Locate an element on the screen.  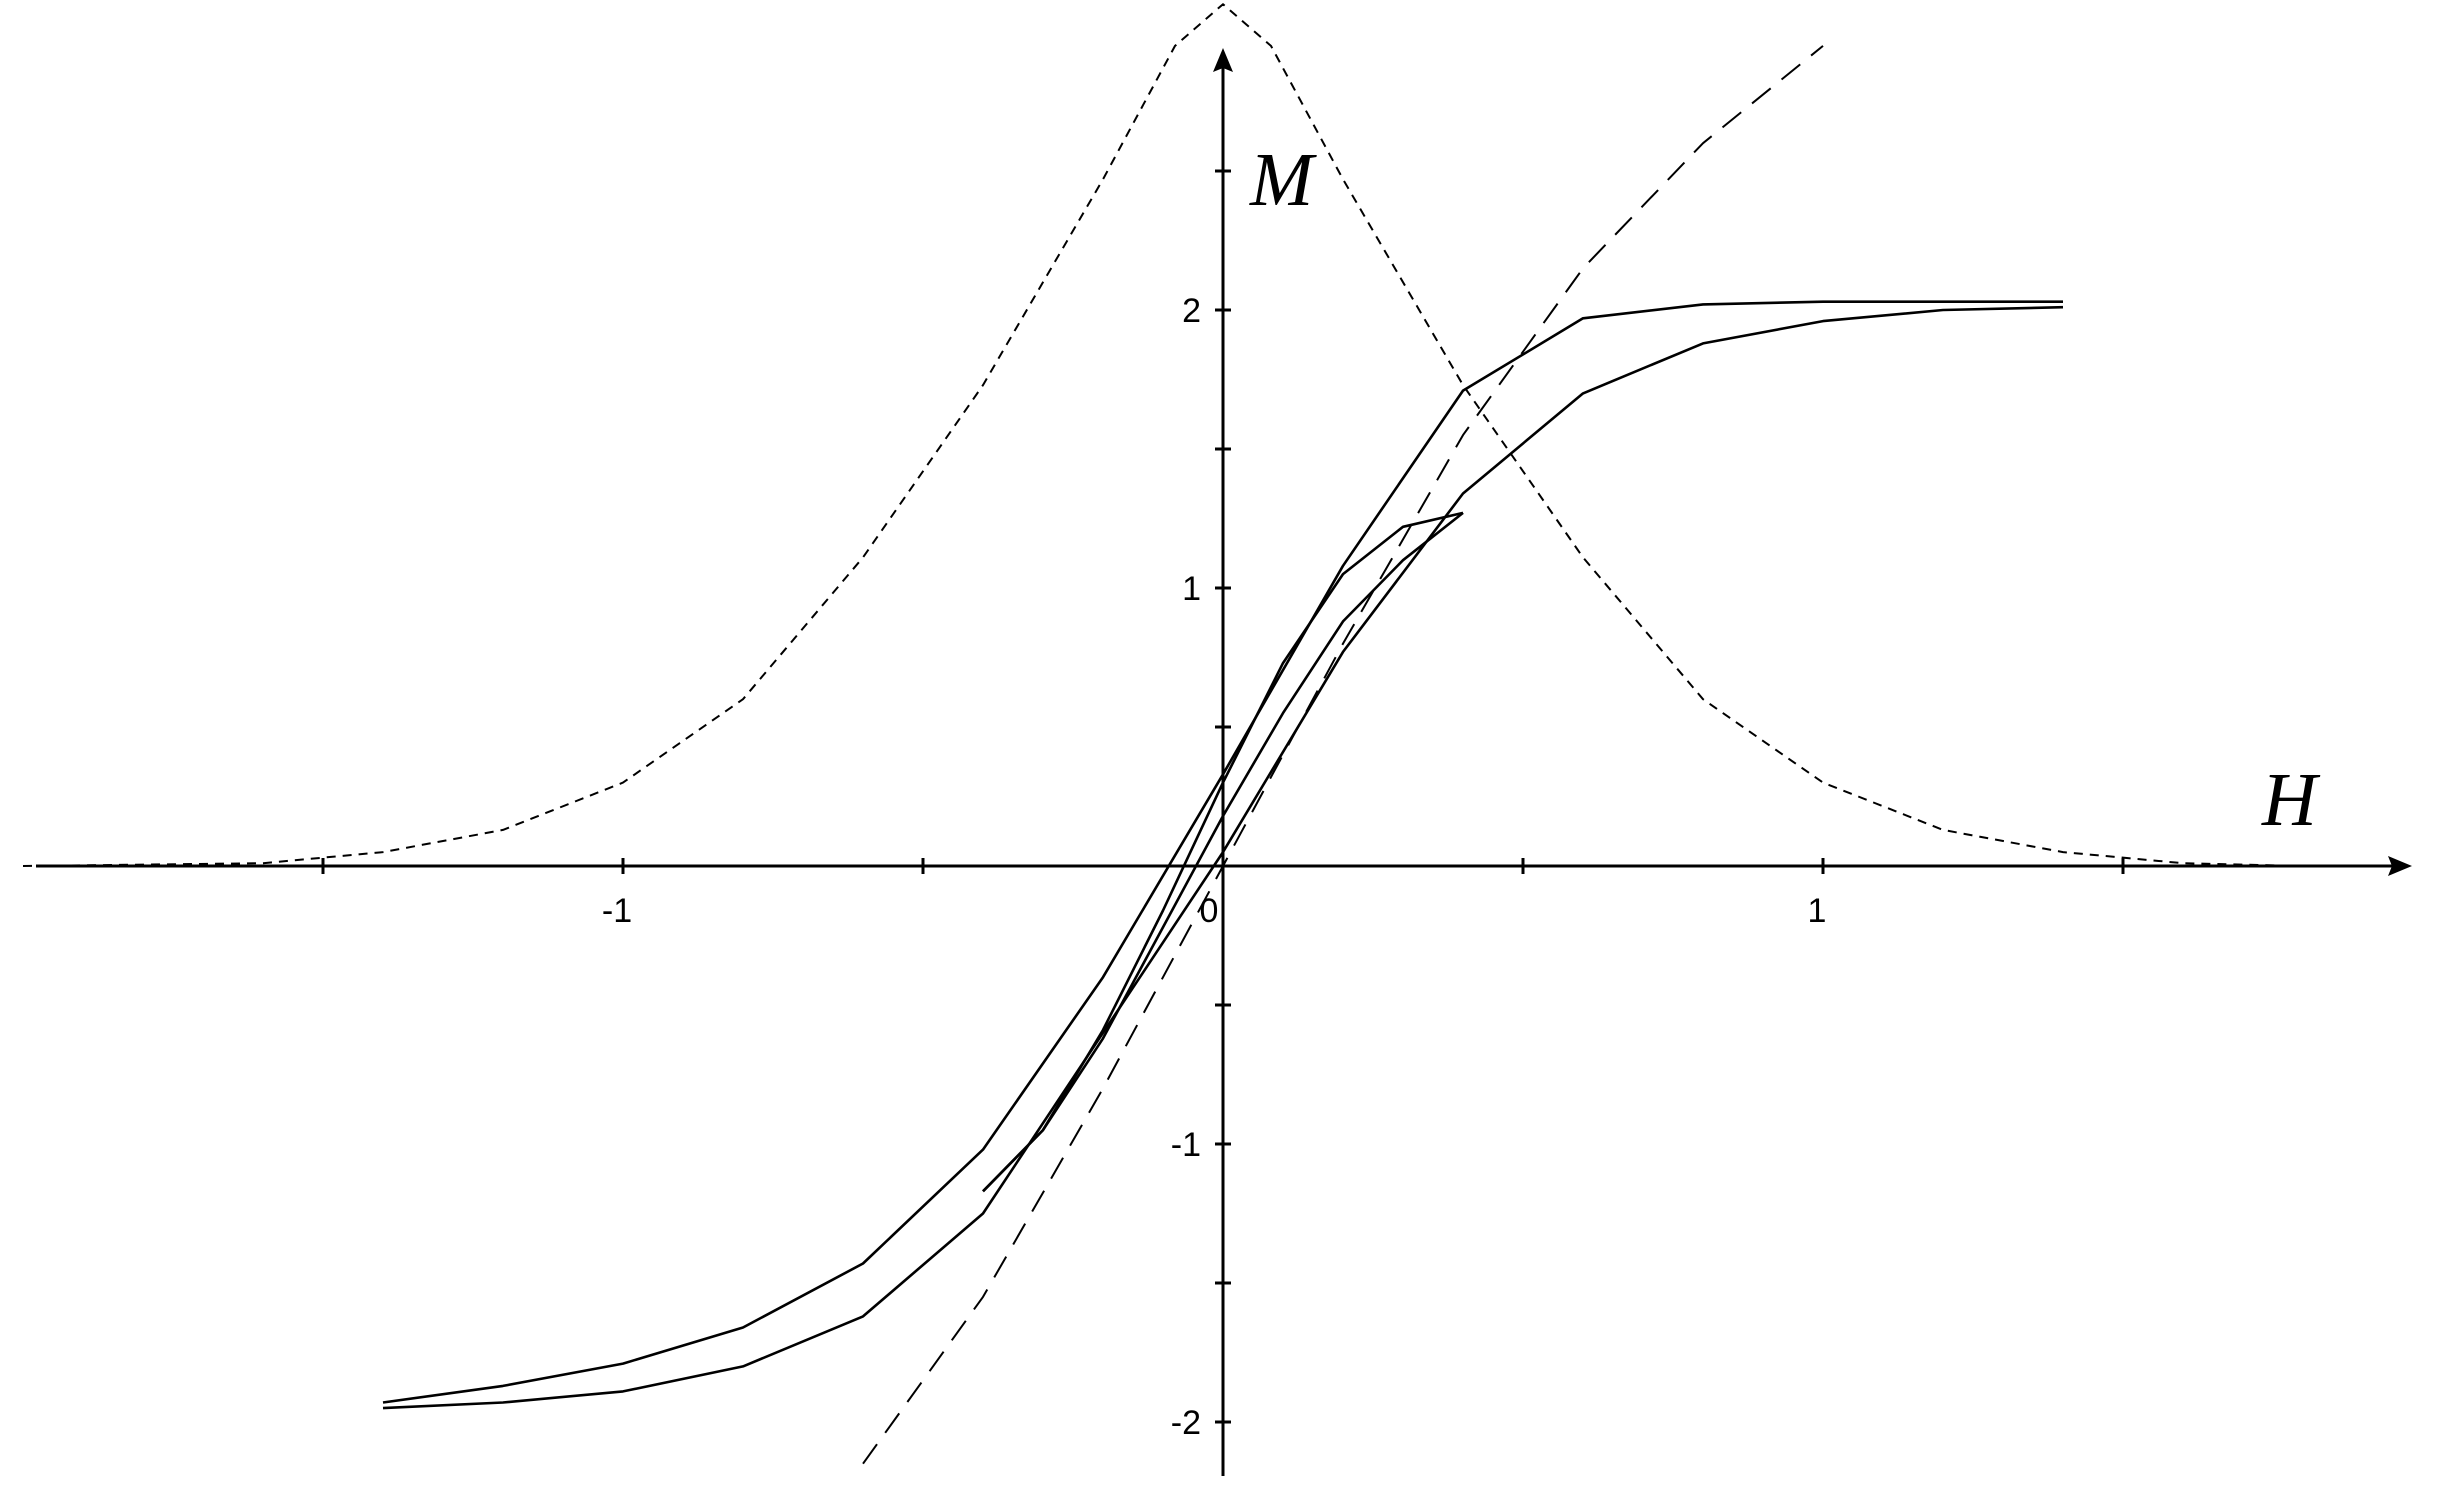
y-tick-label: -1 is located at coordinates (1186, 1145).